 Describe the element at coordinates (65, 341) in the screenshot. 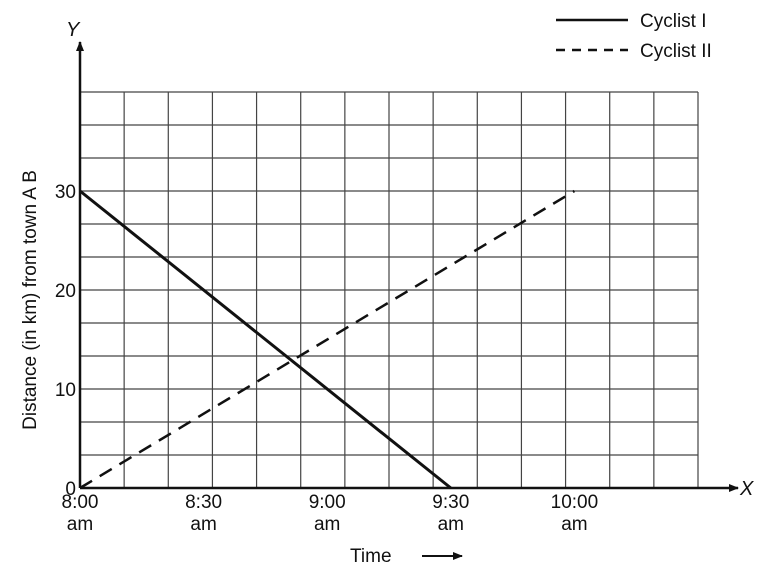

I see `y-tick-labels: 0 10 20 30` at that location.